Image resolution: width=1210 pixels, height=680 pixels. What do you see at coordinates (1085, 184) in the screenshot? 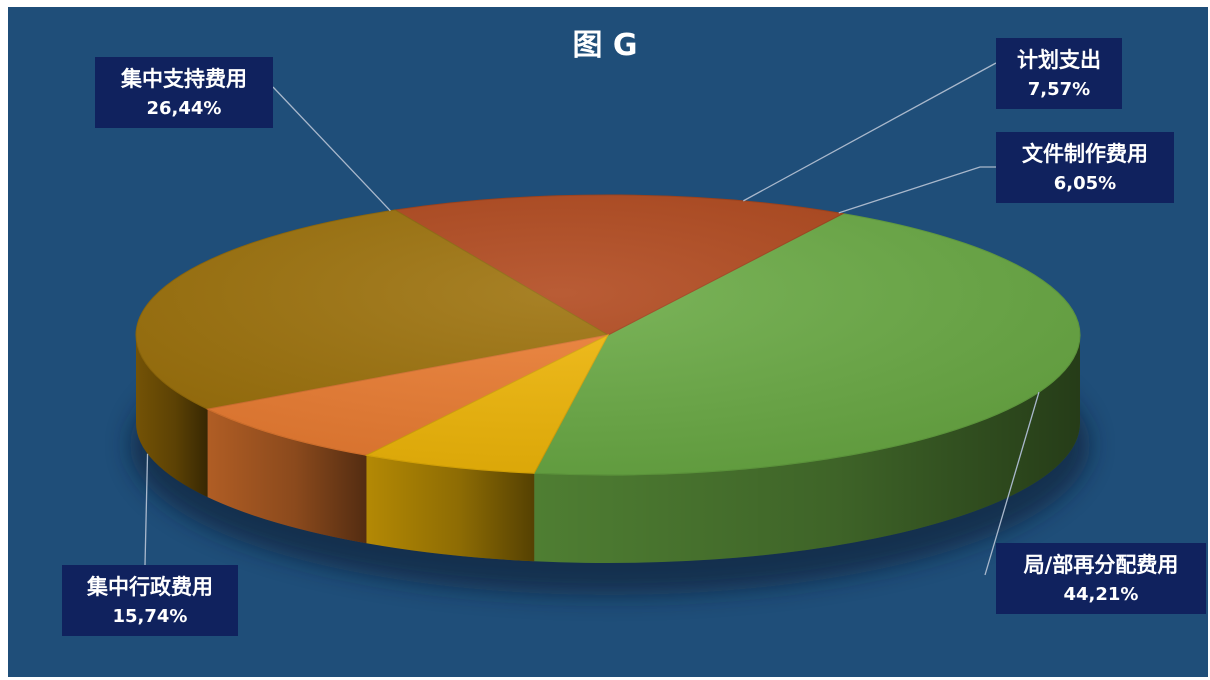
I see `slice-value: 6,05%` at bounding box center [1085, 184].